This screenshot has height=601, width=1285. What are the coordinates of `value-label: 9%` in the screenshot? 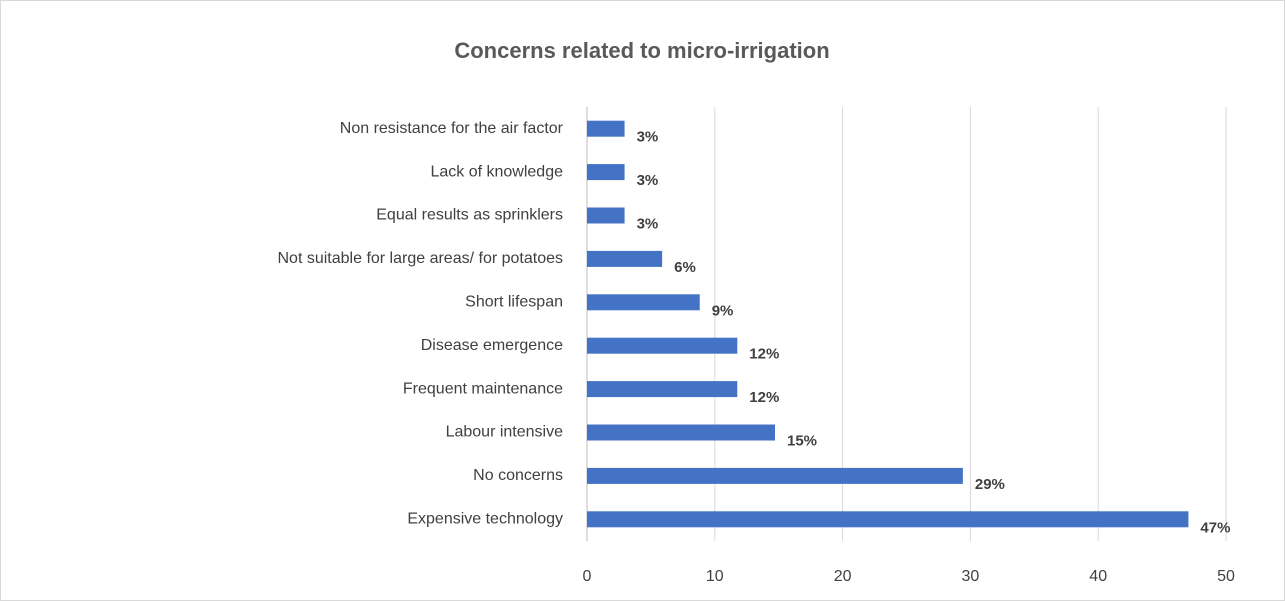 It's located at (723, 310).